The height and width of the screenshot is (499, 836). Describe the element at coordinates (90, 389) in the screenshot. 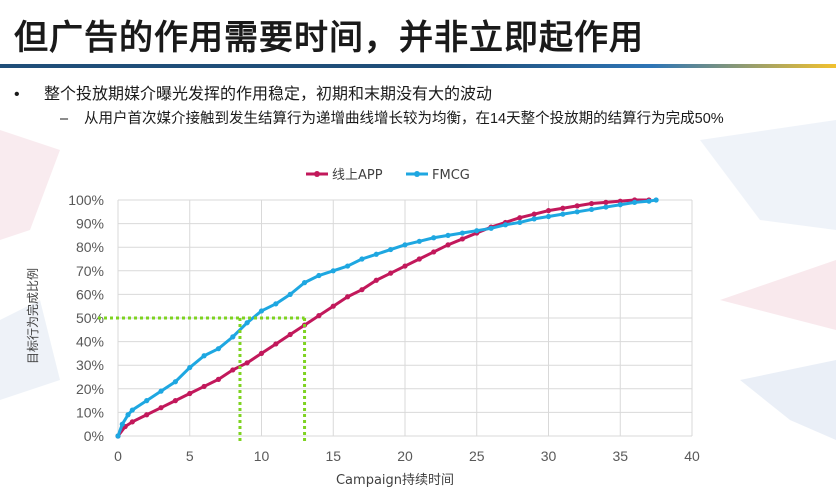

I see `y-tick-label: 20%` at that location.